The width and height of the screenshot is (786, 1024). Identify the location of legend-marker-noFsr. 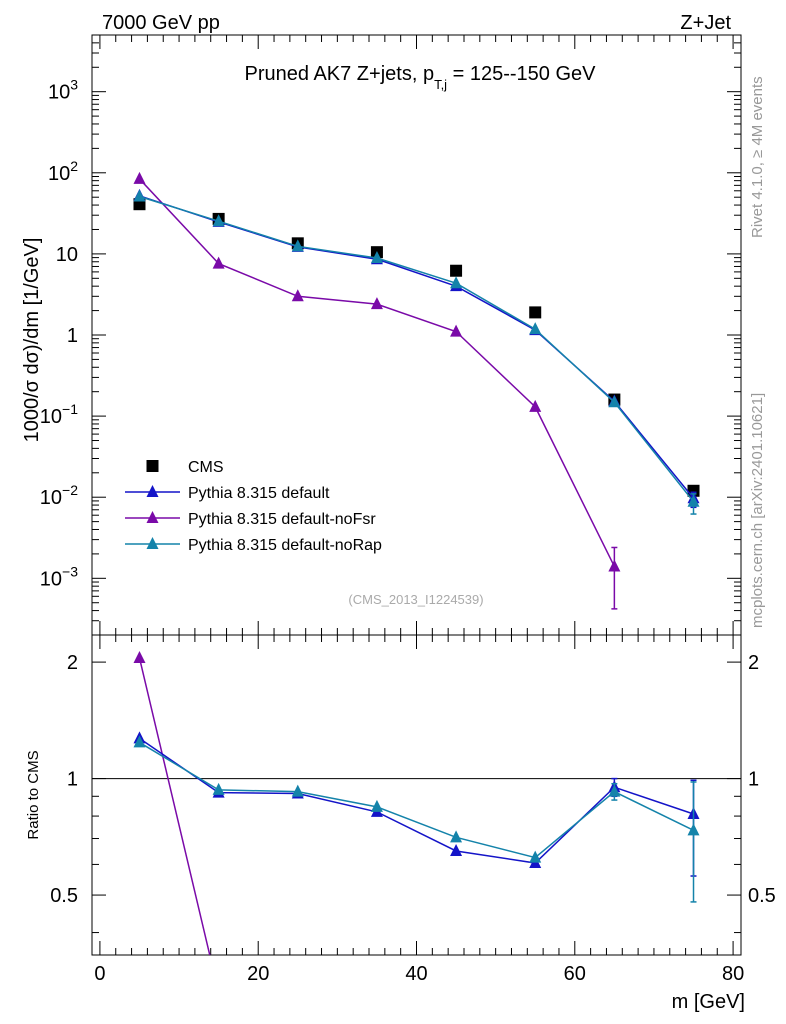
(152, 517).